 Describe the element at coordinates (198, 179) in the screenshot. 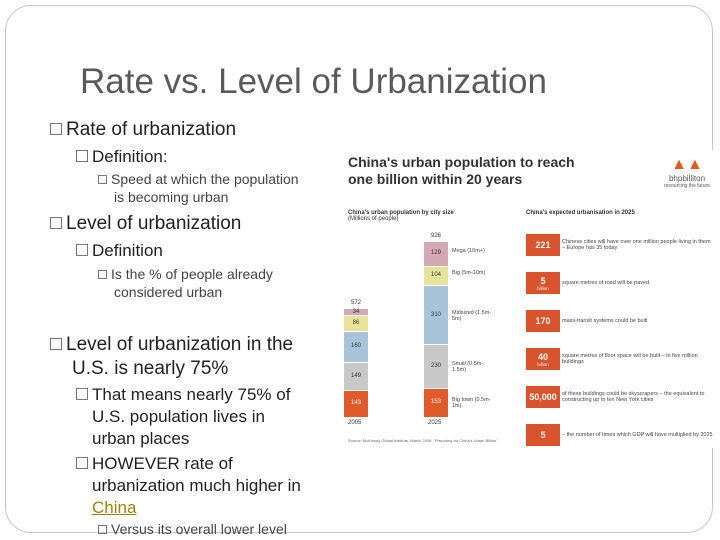

I see `bullet-speed: Speed at which the population` at that location.